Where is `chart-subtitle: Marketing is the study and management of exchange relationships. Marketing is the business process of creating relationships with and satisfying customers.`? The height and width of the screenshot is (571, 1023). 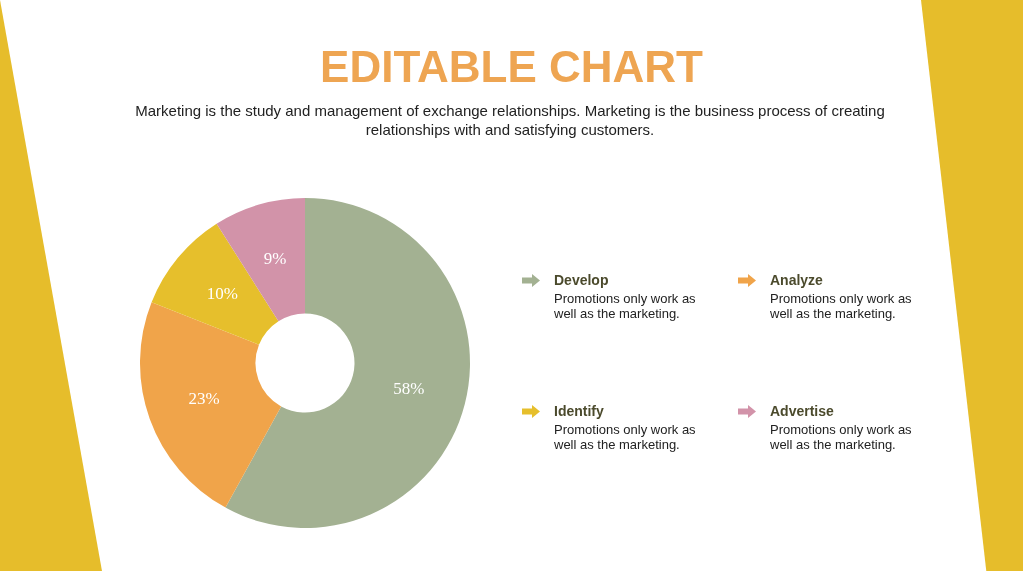 chart-subtitle: Marketing is the study and management of exchange relationships. Marketing is the business process of creating relationships with and satisfying customers. is located at coordinates (510, 120).